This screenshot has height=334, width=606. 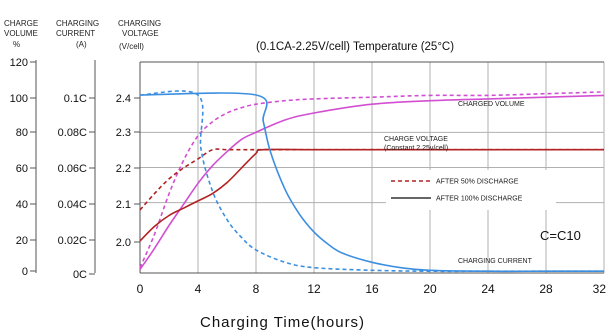 What do you see at coordinates (77, 23) in the screenshot?
I see `current-header-line1: CHARGING` at bounding box center [77, 23].